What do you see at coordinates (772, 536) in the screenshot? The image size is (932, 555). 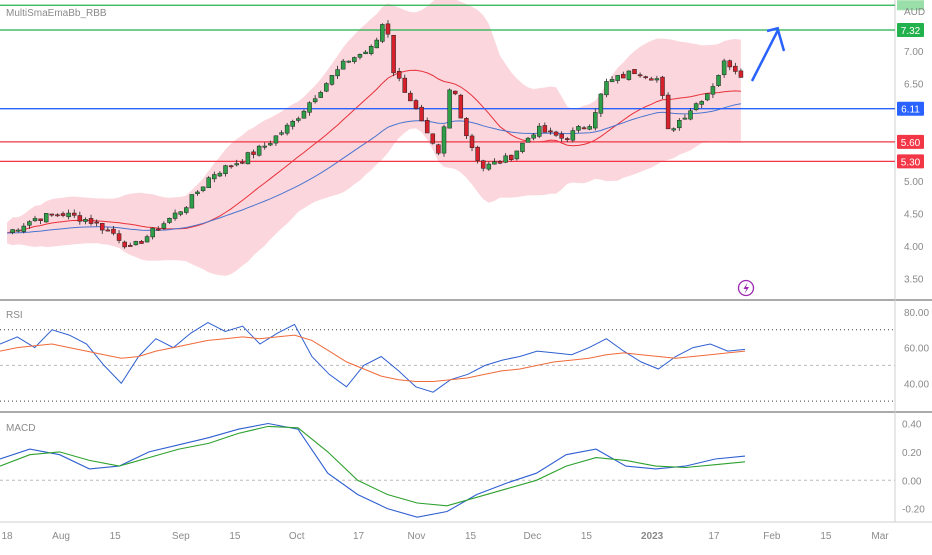 I see `time-tick-label: Feb` at bounding box center [772, 536].